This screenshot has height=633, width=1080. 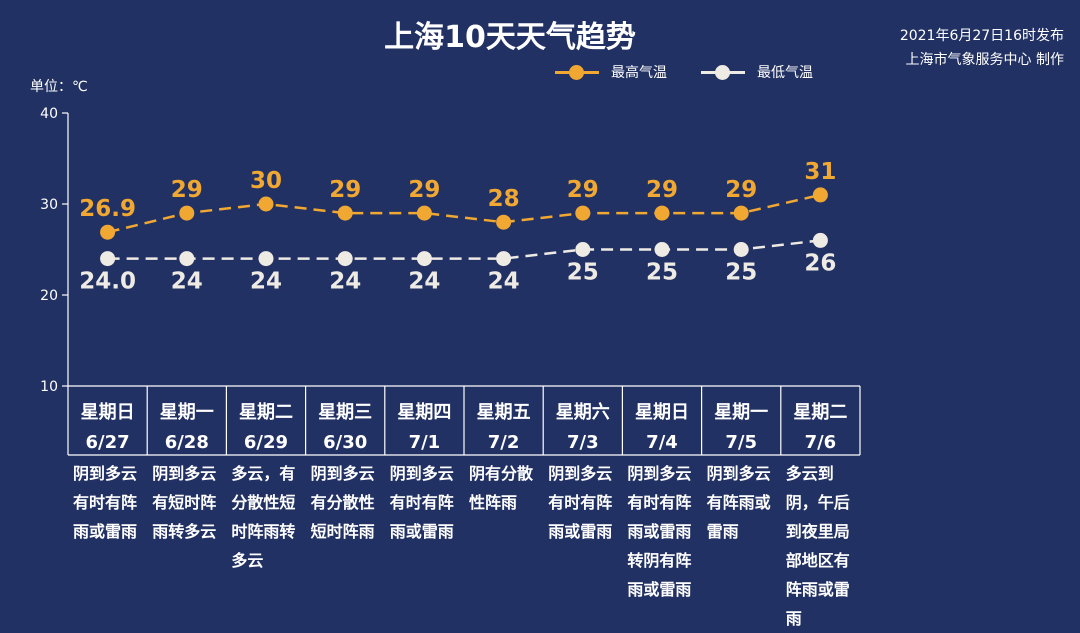 What do you see at coordinates (186, 428) in the screenshot?
I see `day-header: 星期一 6/28` at bounding box center [186, 428].